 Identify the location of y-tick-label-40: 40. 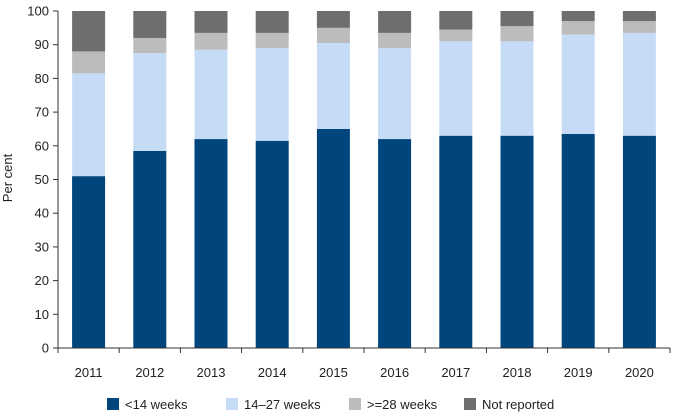
(42, 213).